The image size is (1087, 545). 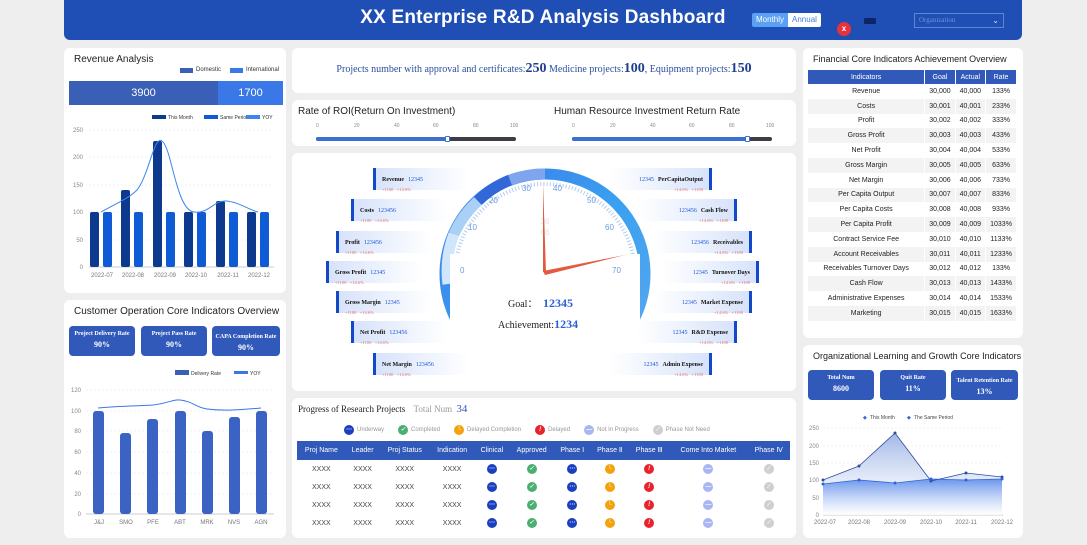 I want to click on kpi-capa-completion-rate: CAPA Completion Rate 90%, so click(x=246, y=341).